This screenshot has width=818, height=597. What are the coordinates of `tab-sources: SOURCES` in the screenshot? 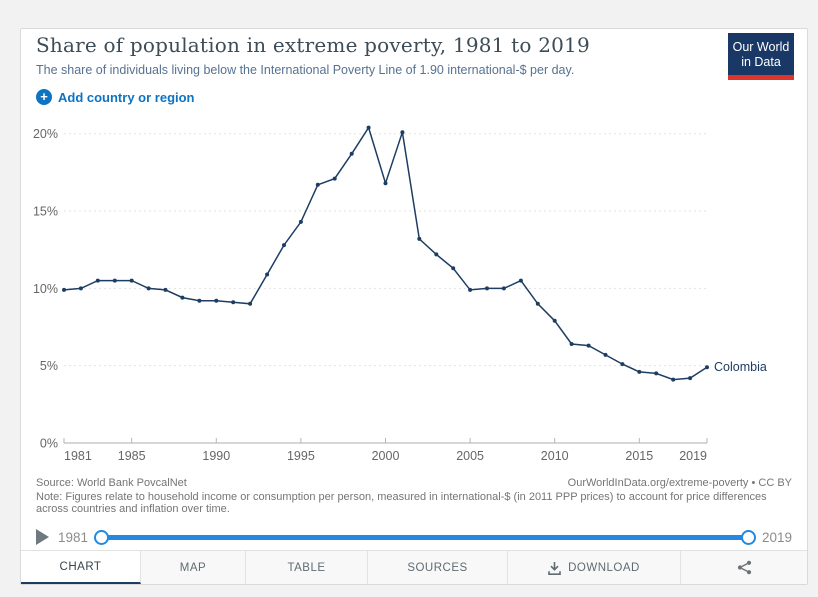 It's located at (438, 567).